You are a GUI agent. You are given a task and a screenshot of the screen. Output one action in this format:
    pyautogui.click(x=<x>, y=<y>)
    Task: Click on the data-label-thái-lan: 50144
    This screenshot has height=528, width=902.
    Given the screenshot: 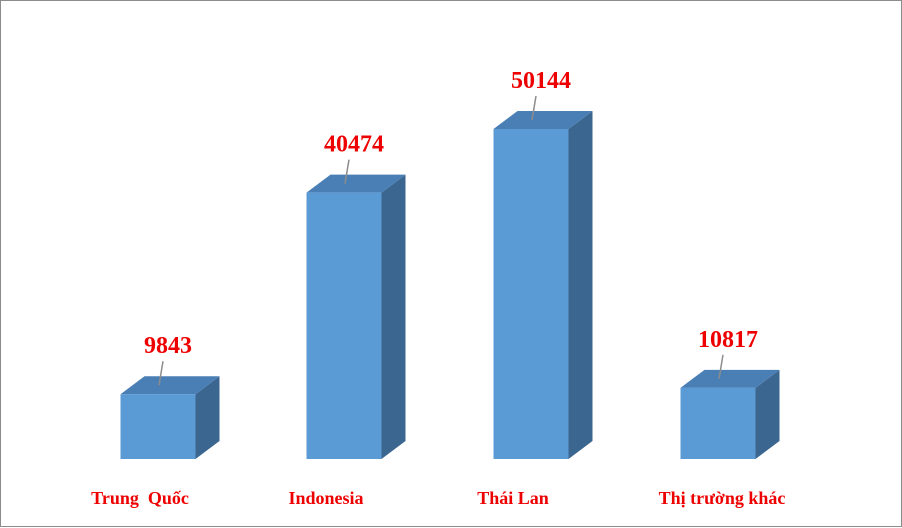 What is the action you would take?
    pyautogui.click(x=541, y=81)
    